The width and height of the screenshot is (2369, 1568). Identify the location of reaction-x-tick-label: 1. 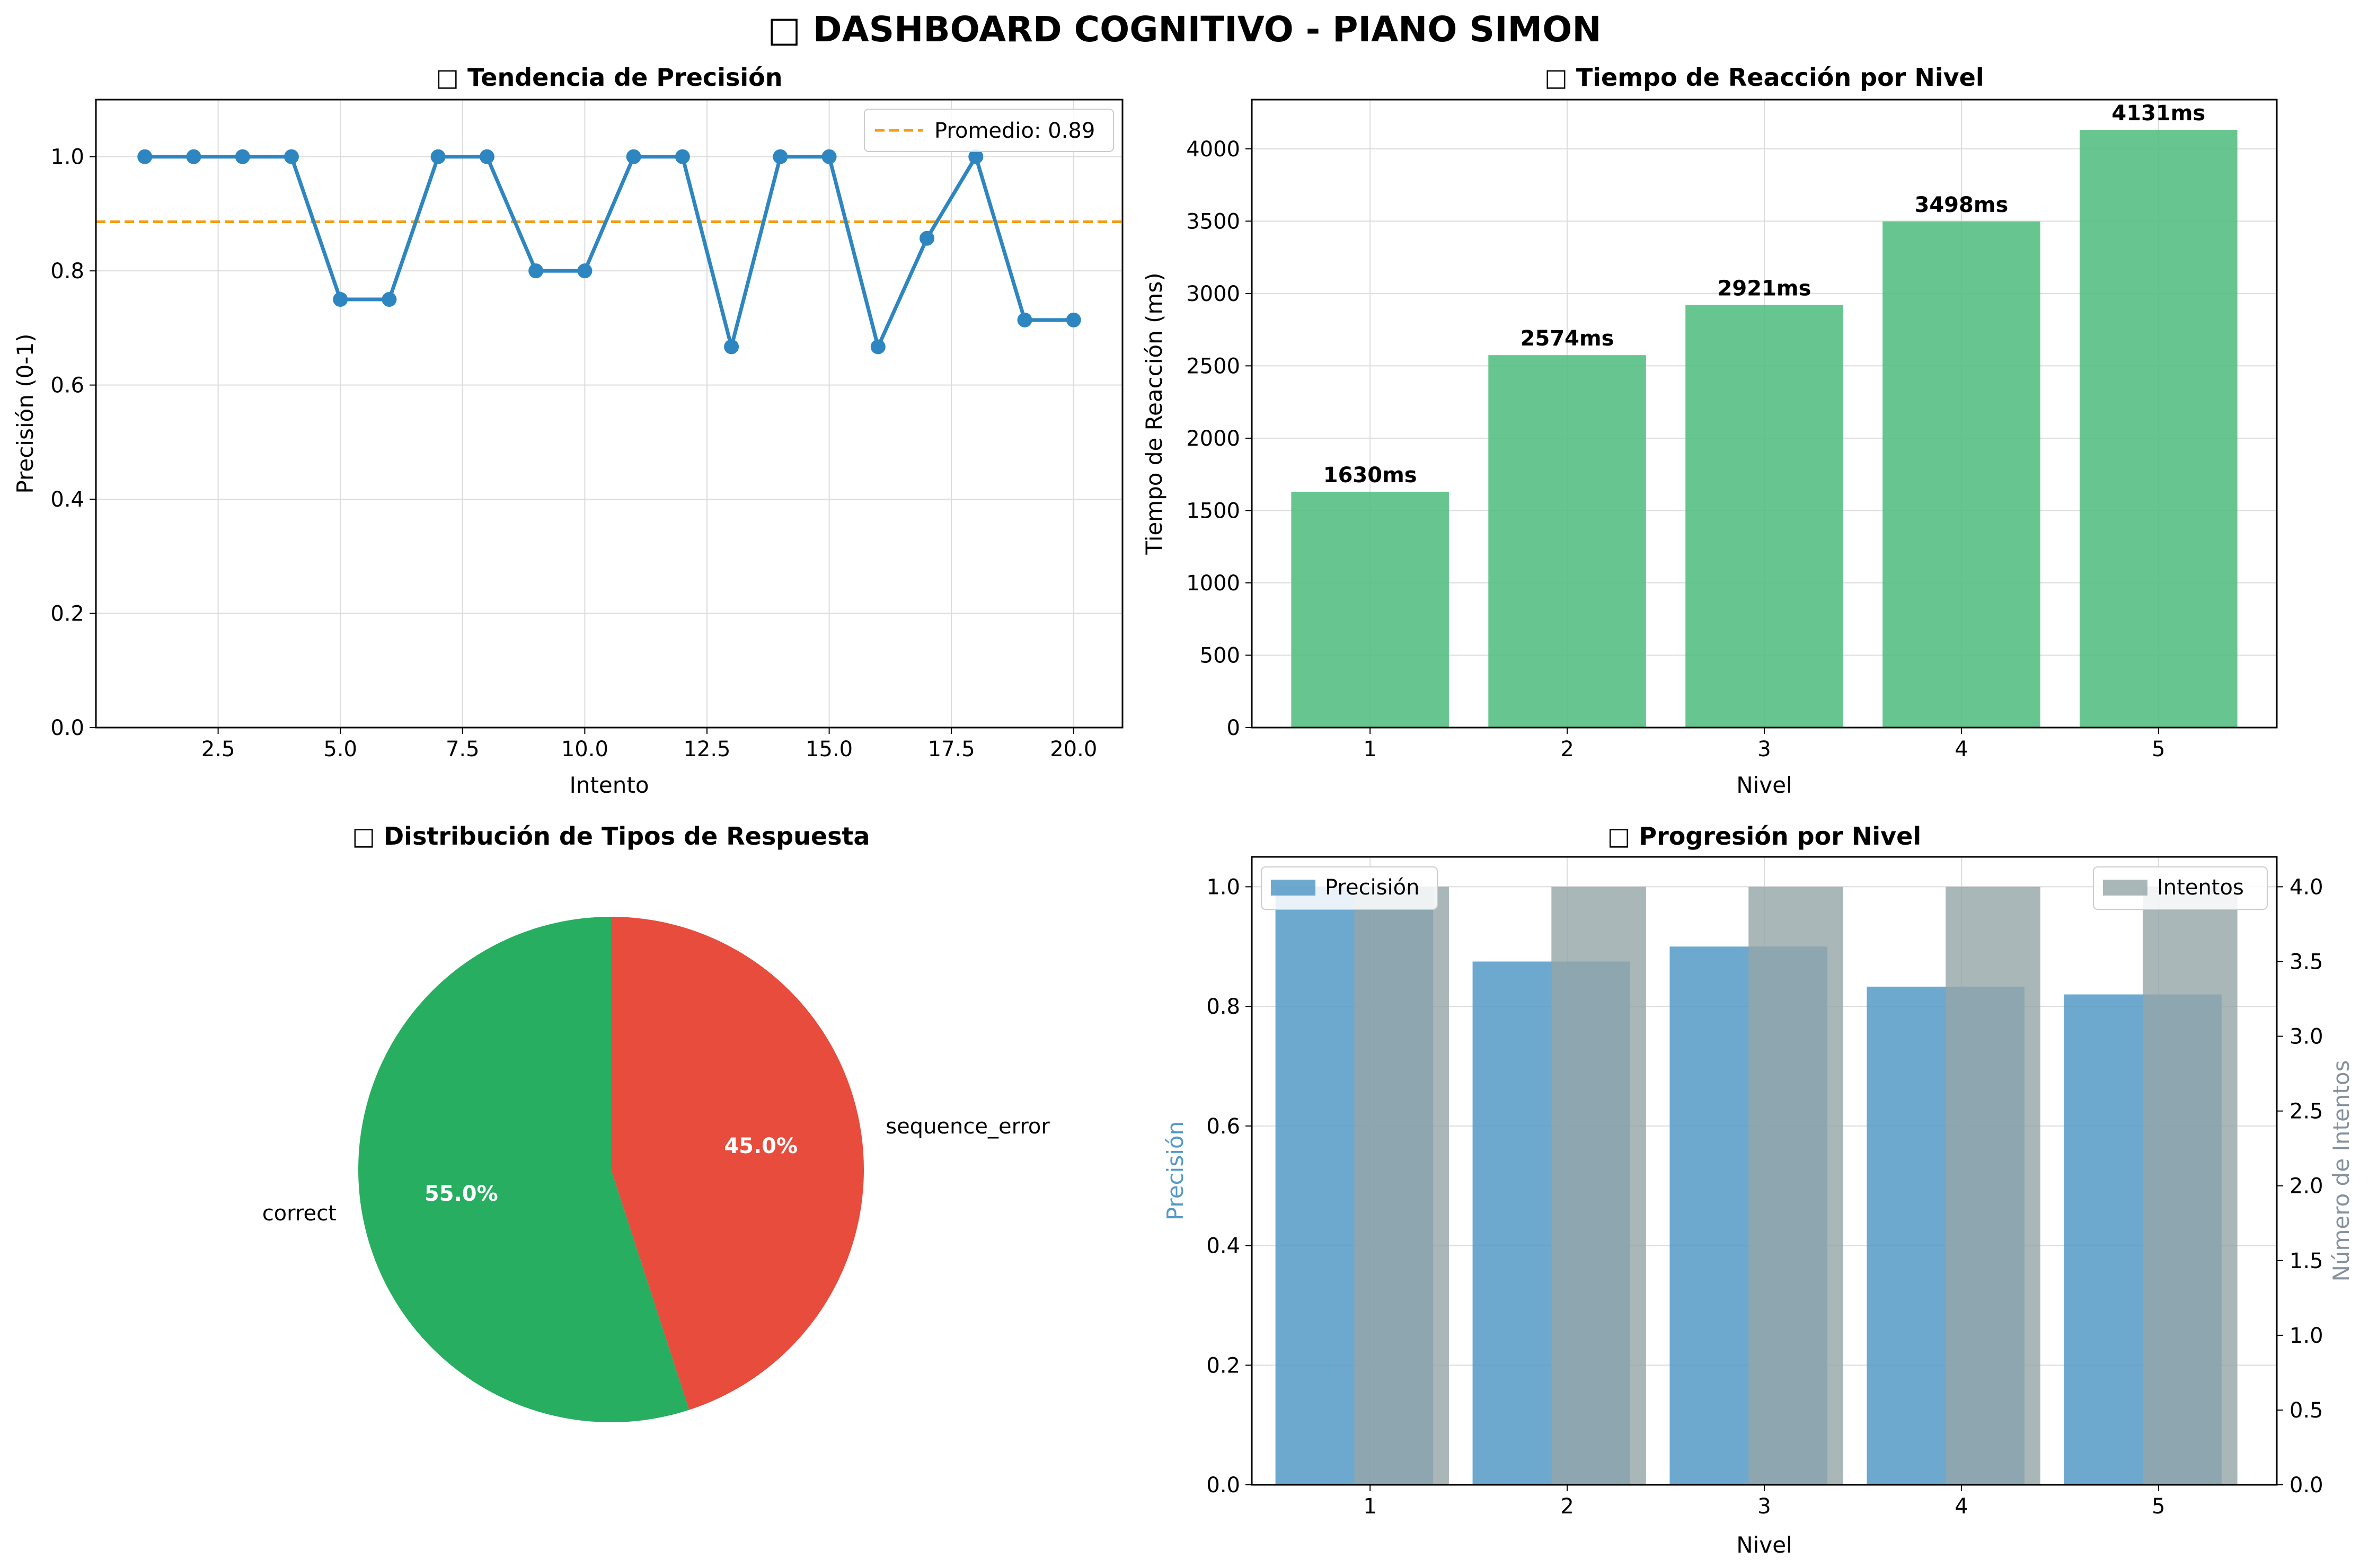
(1370, 749).